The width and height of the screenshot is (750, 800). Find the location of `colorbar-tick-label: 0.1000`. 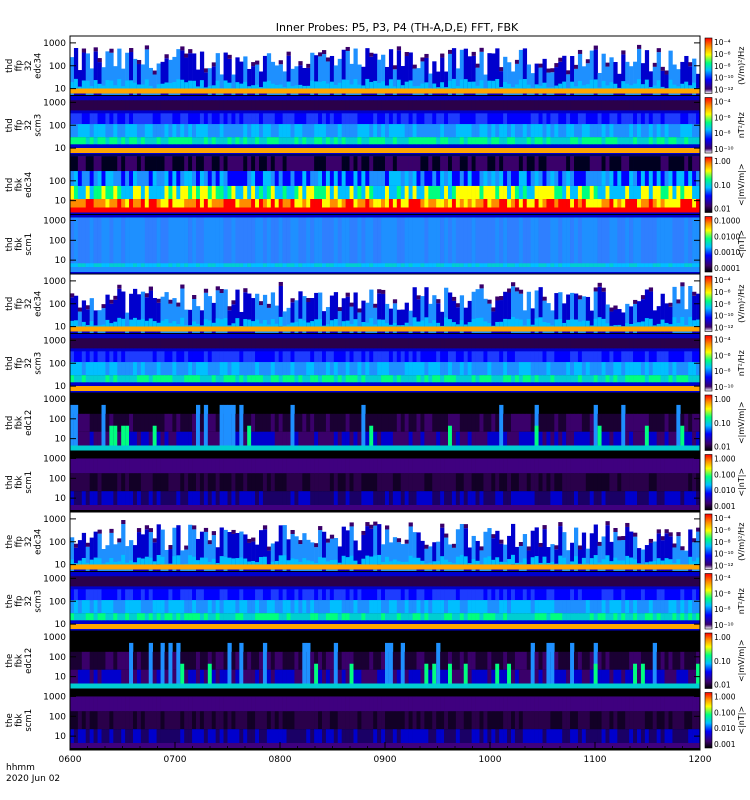

colorbar-tick-label: 0.1000 is located at coordinates (727, 221).